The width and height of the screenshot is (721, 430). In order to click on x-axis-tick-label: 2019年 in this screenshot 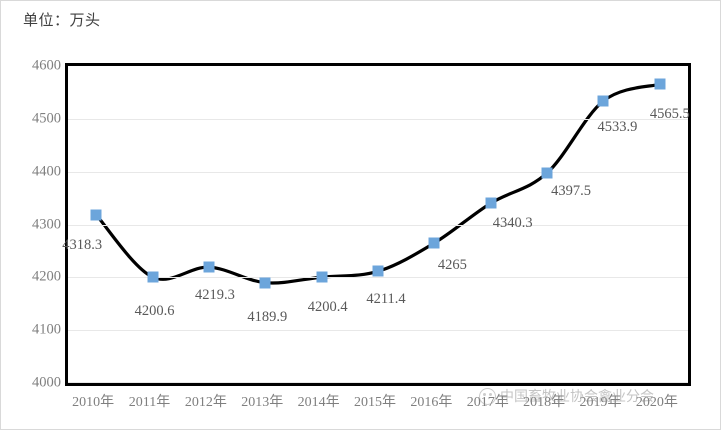, I will do `click(600, 402)`.